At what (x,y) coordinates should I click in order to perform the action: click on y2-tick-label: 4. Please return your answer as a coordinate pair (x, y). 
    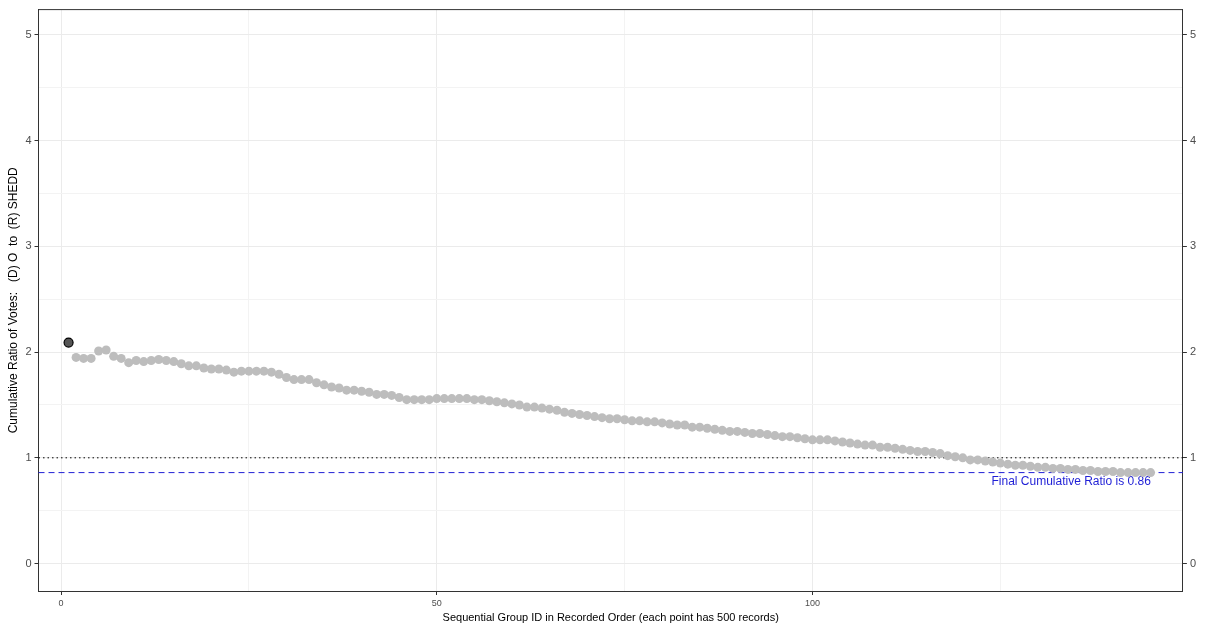
    Looking at the image, I should click on (1193, 139).